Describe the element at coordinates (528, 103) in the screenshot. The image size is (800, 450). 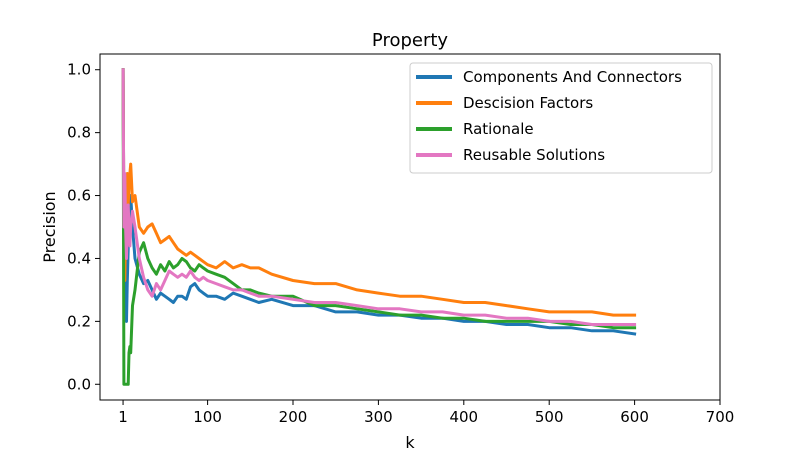
I see `legend-label: Descision Factors` at that location.